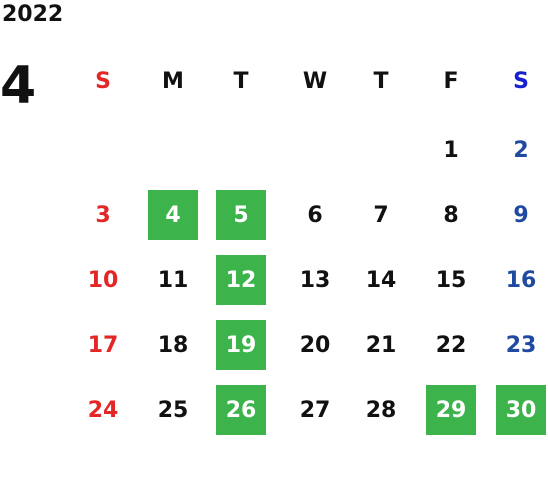 The height and width of the screenshot is (503, 548). Describe the element at coordinates (103, 81) in the screenshot. I see `weekday-sunday: S` at that location.